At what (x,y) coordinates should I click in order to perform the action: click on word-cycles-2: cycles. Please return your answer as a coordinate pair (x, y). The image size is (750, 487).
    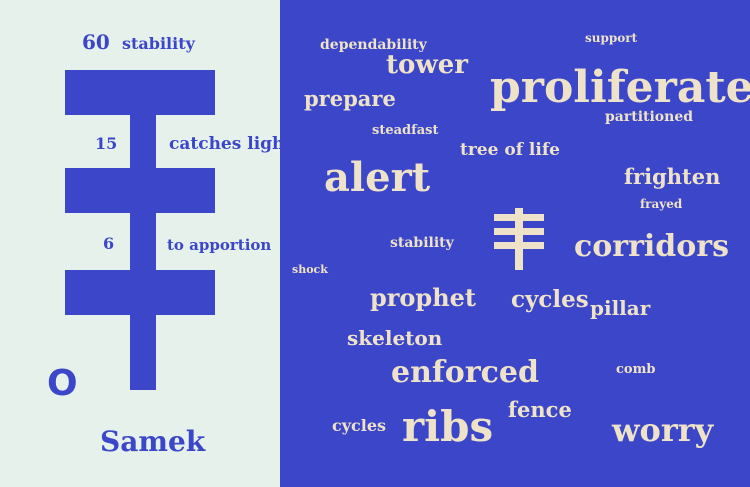
    Looking at the image, I should click on (359, 425).